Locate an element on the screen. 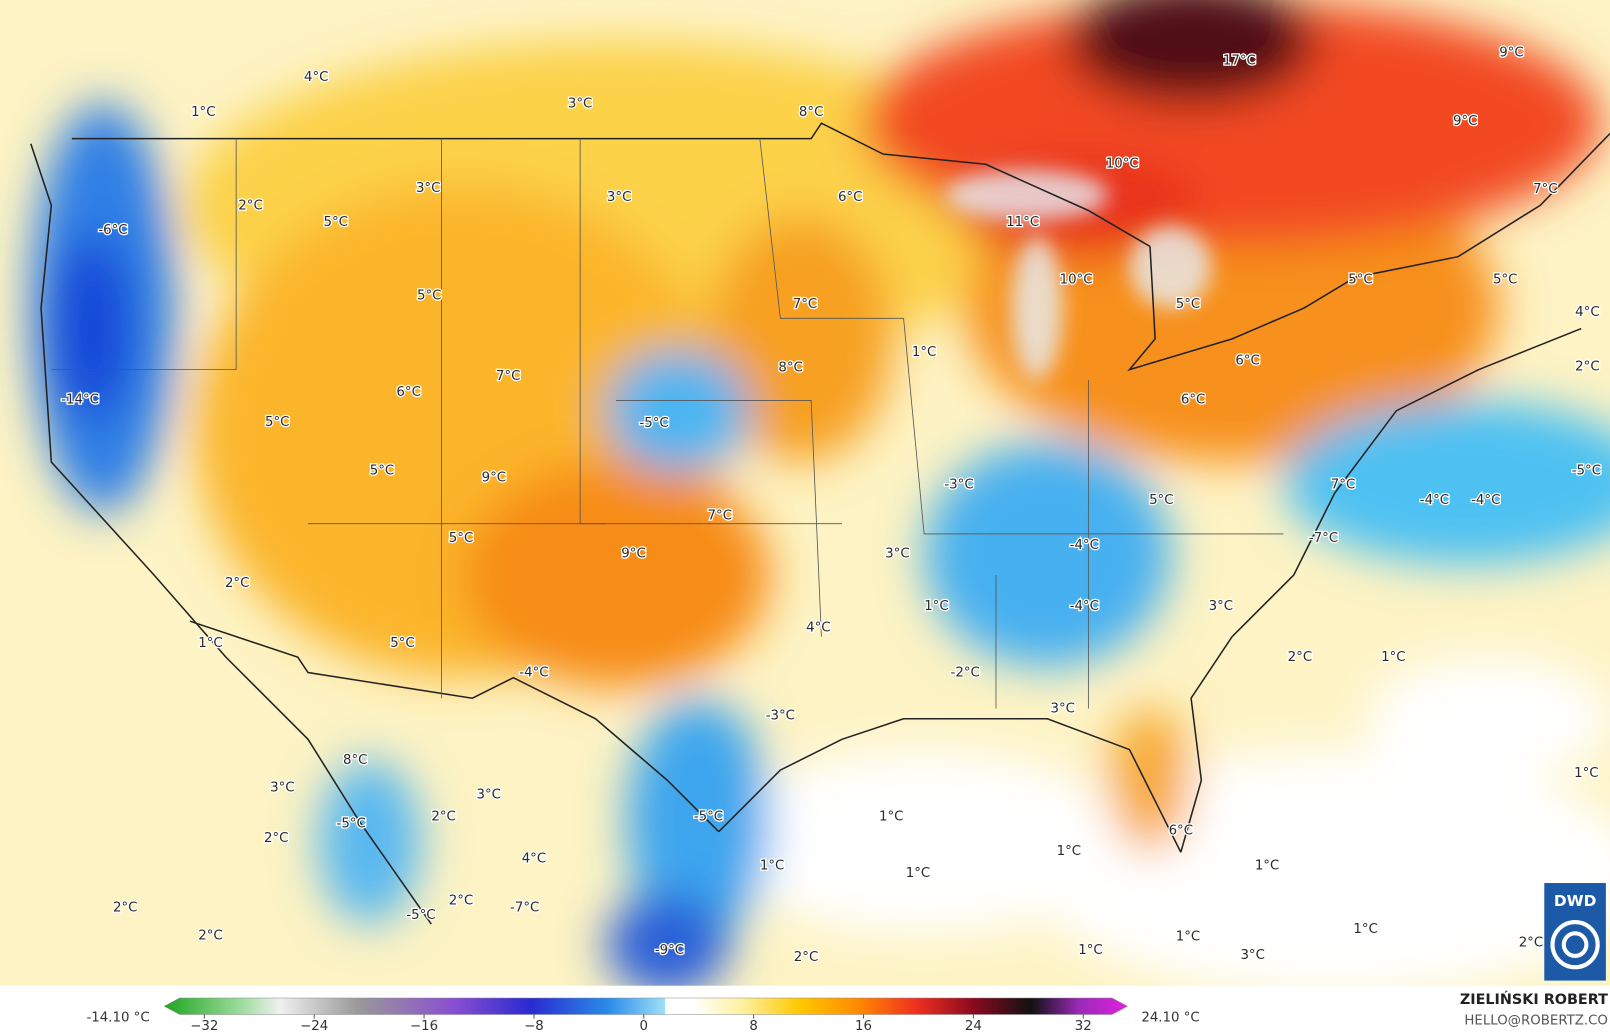 The image size is (1610, 1035). credit-email: HELLO@ROBERTZ.CO is located at coordinates (1536, 1021).